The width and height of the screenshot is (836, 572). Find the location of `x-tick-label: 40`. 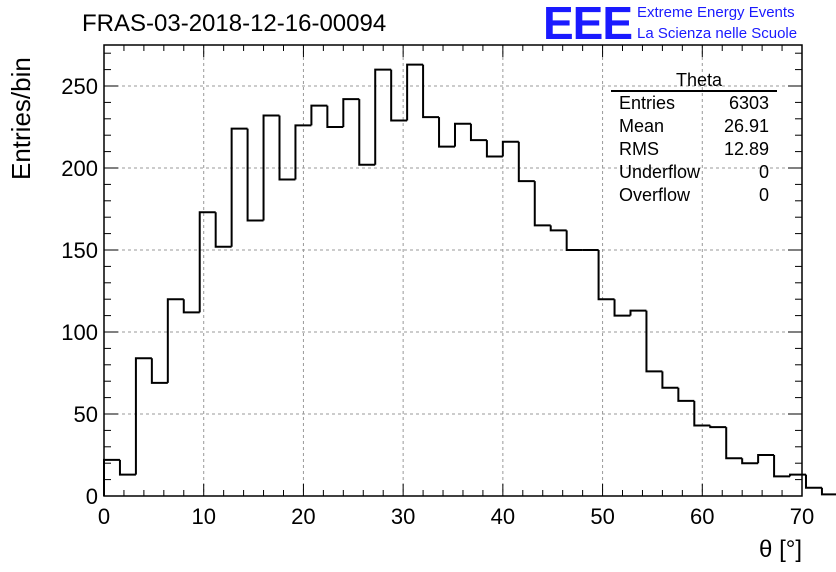

x-tick-label: 40 is located at coordinates (503, 516).